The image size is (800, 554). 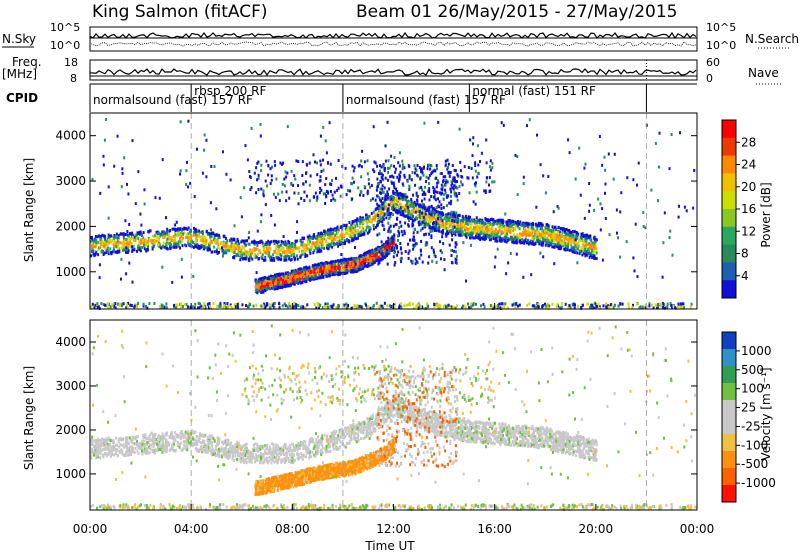 I want to click on freq-strip-frame, so click(x=393, y=70).